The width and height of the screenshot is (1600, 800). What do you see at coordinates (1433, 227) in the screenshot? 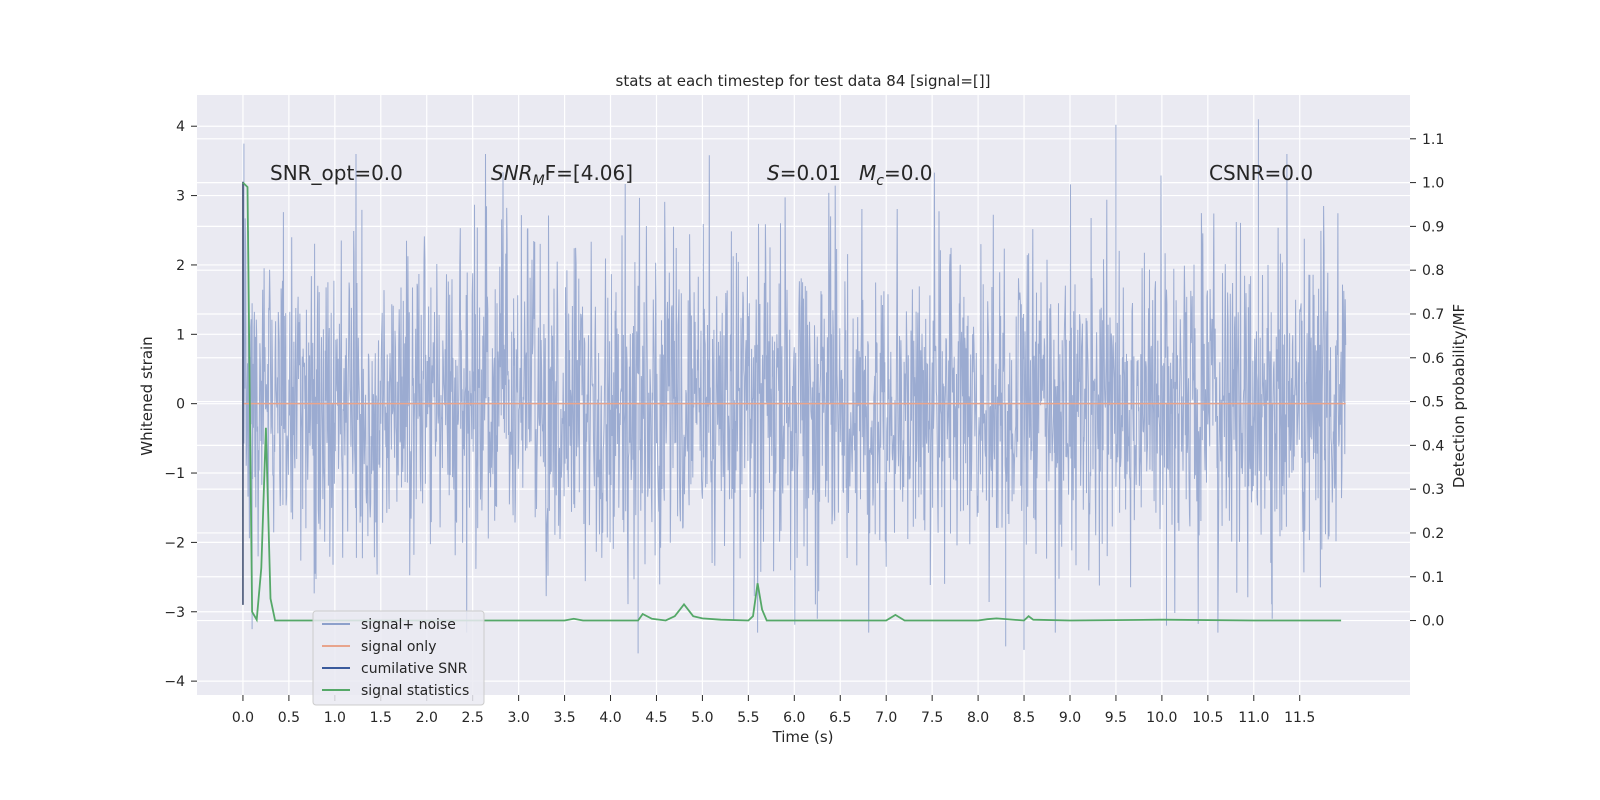
I see `tick-label-right: 0.9` at bounding box center [1433, 227].